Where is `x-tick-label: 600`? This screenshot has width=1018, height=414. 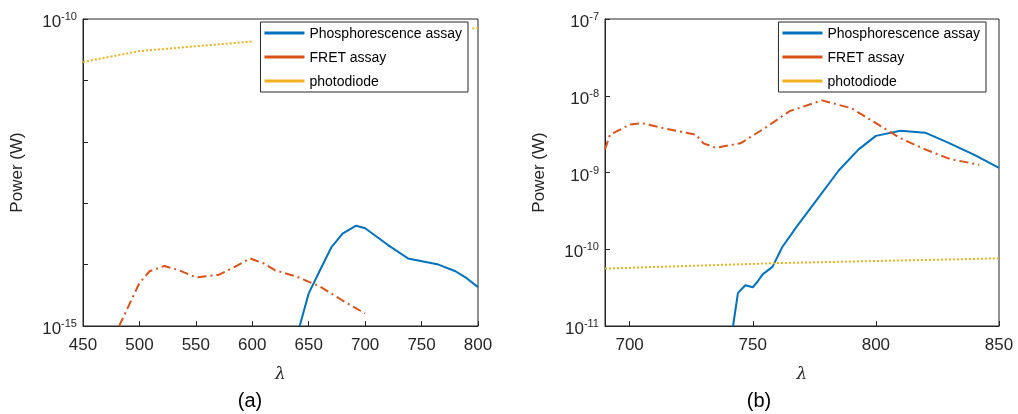
x-tick-label: 600 is located at coordinates (252, 344).